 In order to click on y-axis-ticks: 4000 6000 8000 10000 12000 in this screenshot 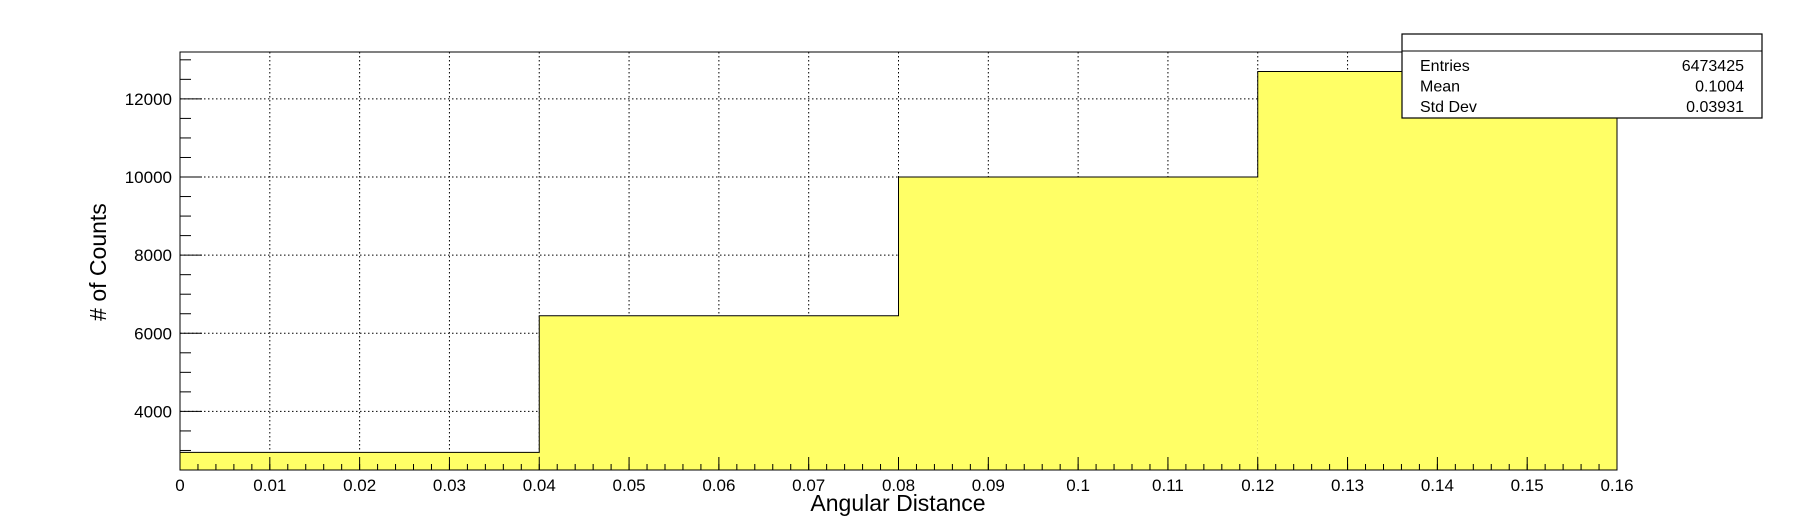, I will do `click(163, 265)`.